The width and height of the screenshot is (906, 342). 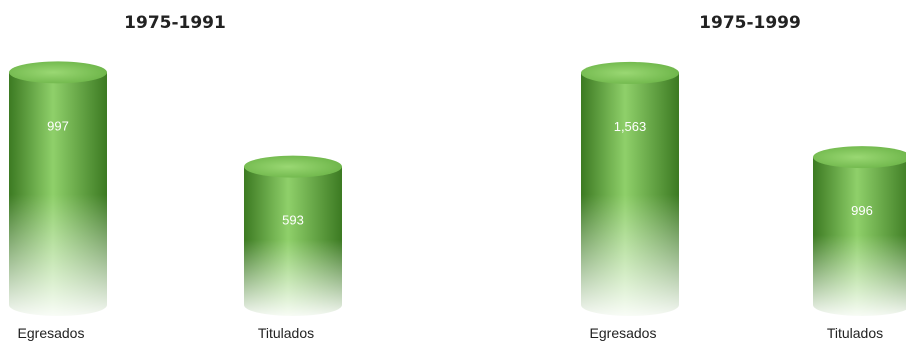 I want to click on bar-egresados: 997, so click(x=58, y=189).